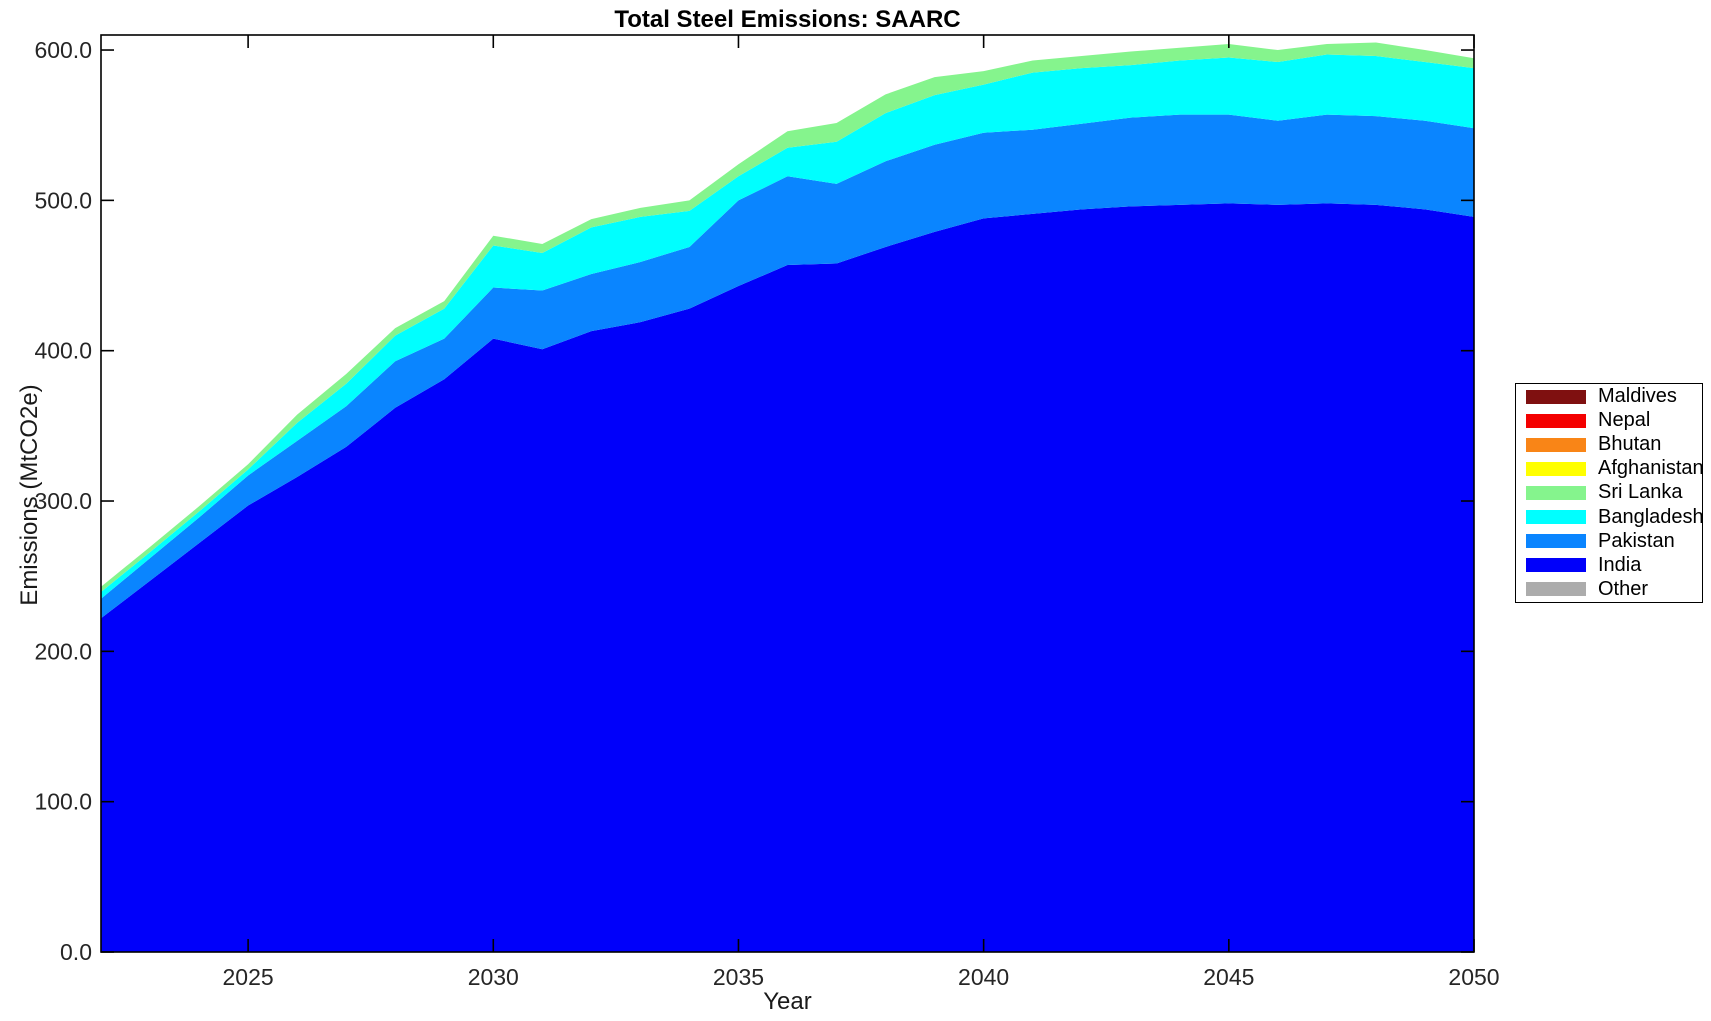 The image size is (1711, 1021). What do you see at coordinates (1556, 420) in the screenshot?
I see `legend-swatch-nepal` at bounding box center [1556, 420].